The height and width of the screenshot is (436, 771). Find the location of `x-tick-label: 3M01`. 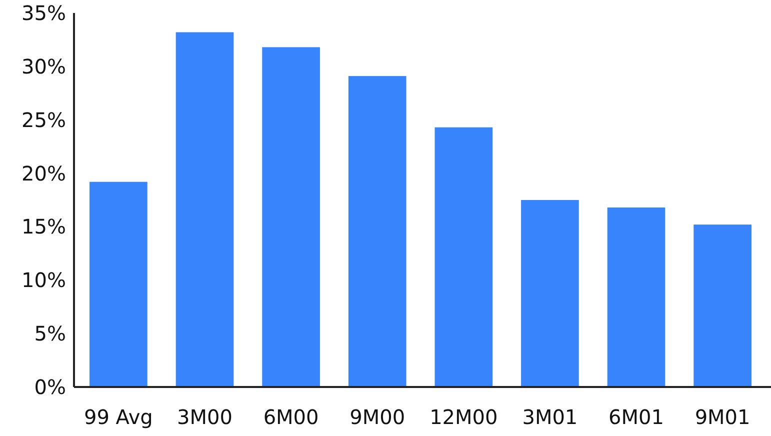

x-tick-label: 3M01 is located at coordinates (550, 417).